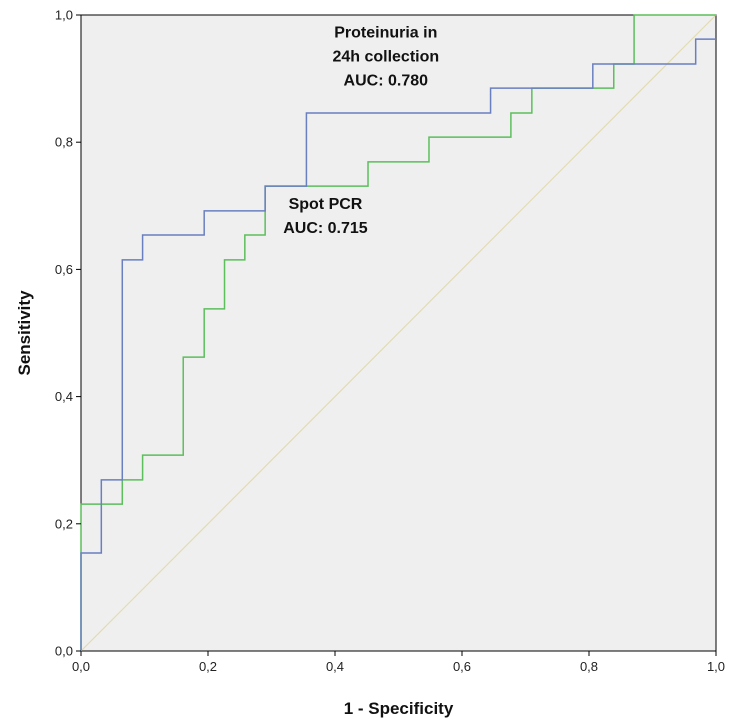 Image resolution: width=731 pixels, height=722 pixels. Describe the element at coordinates (64, 269) in the screenshot. I see `y-tick-label: 0,6` at that location.